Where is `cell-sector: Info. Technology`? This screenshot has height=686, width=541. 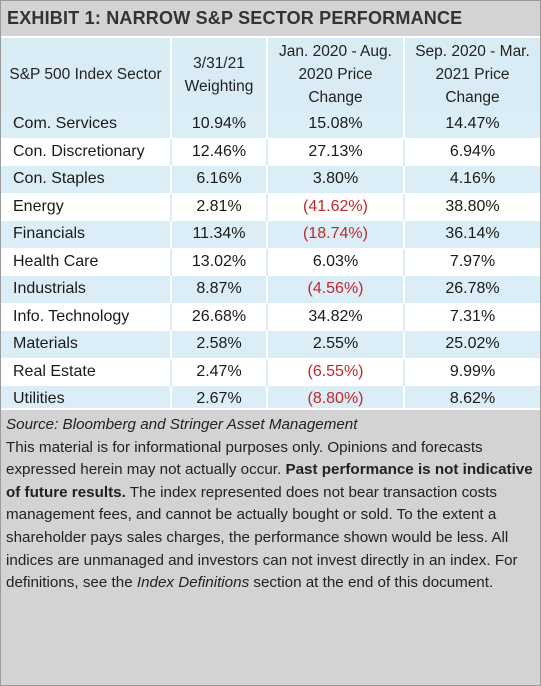 cell-sector: Info. Technology is located at coordinates (86, 317).